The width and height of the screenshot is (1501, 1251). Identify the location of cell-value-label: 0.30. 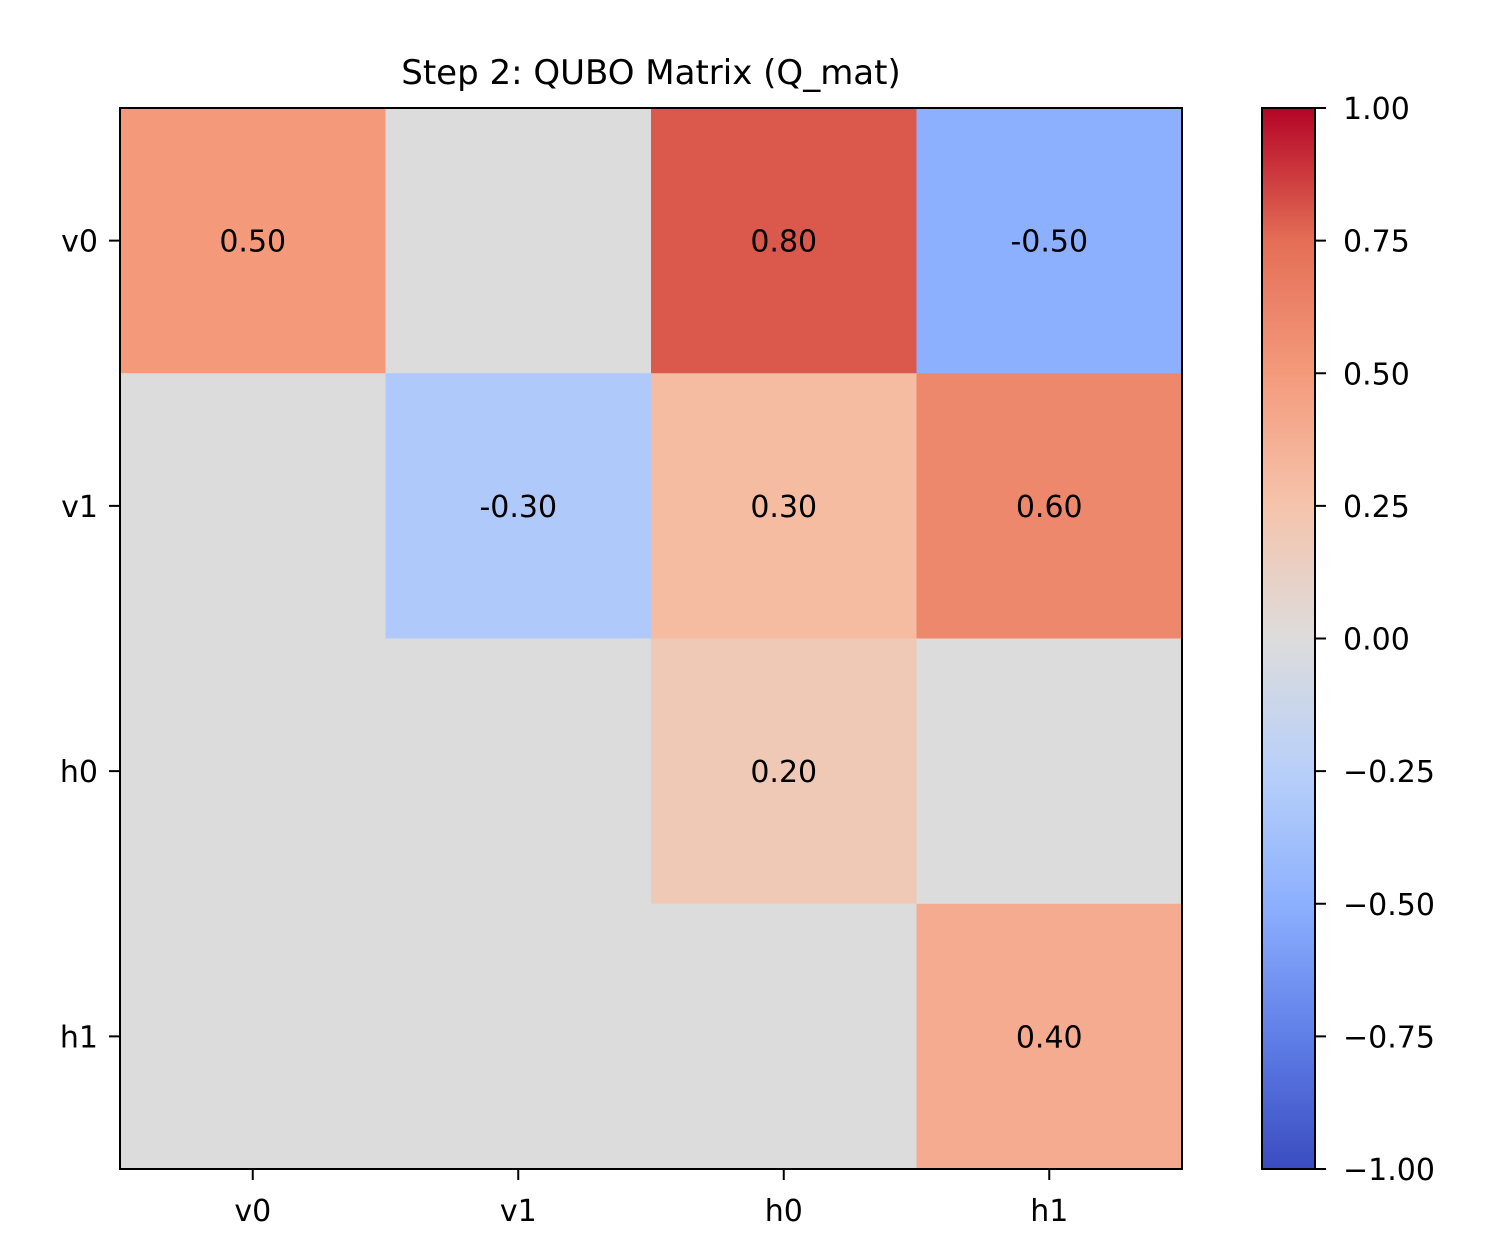
(783, 507).